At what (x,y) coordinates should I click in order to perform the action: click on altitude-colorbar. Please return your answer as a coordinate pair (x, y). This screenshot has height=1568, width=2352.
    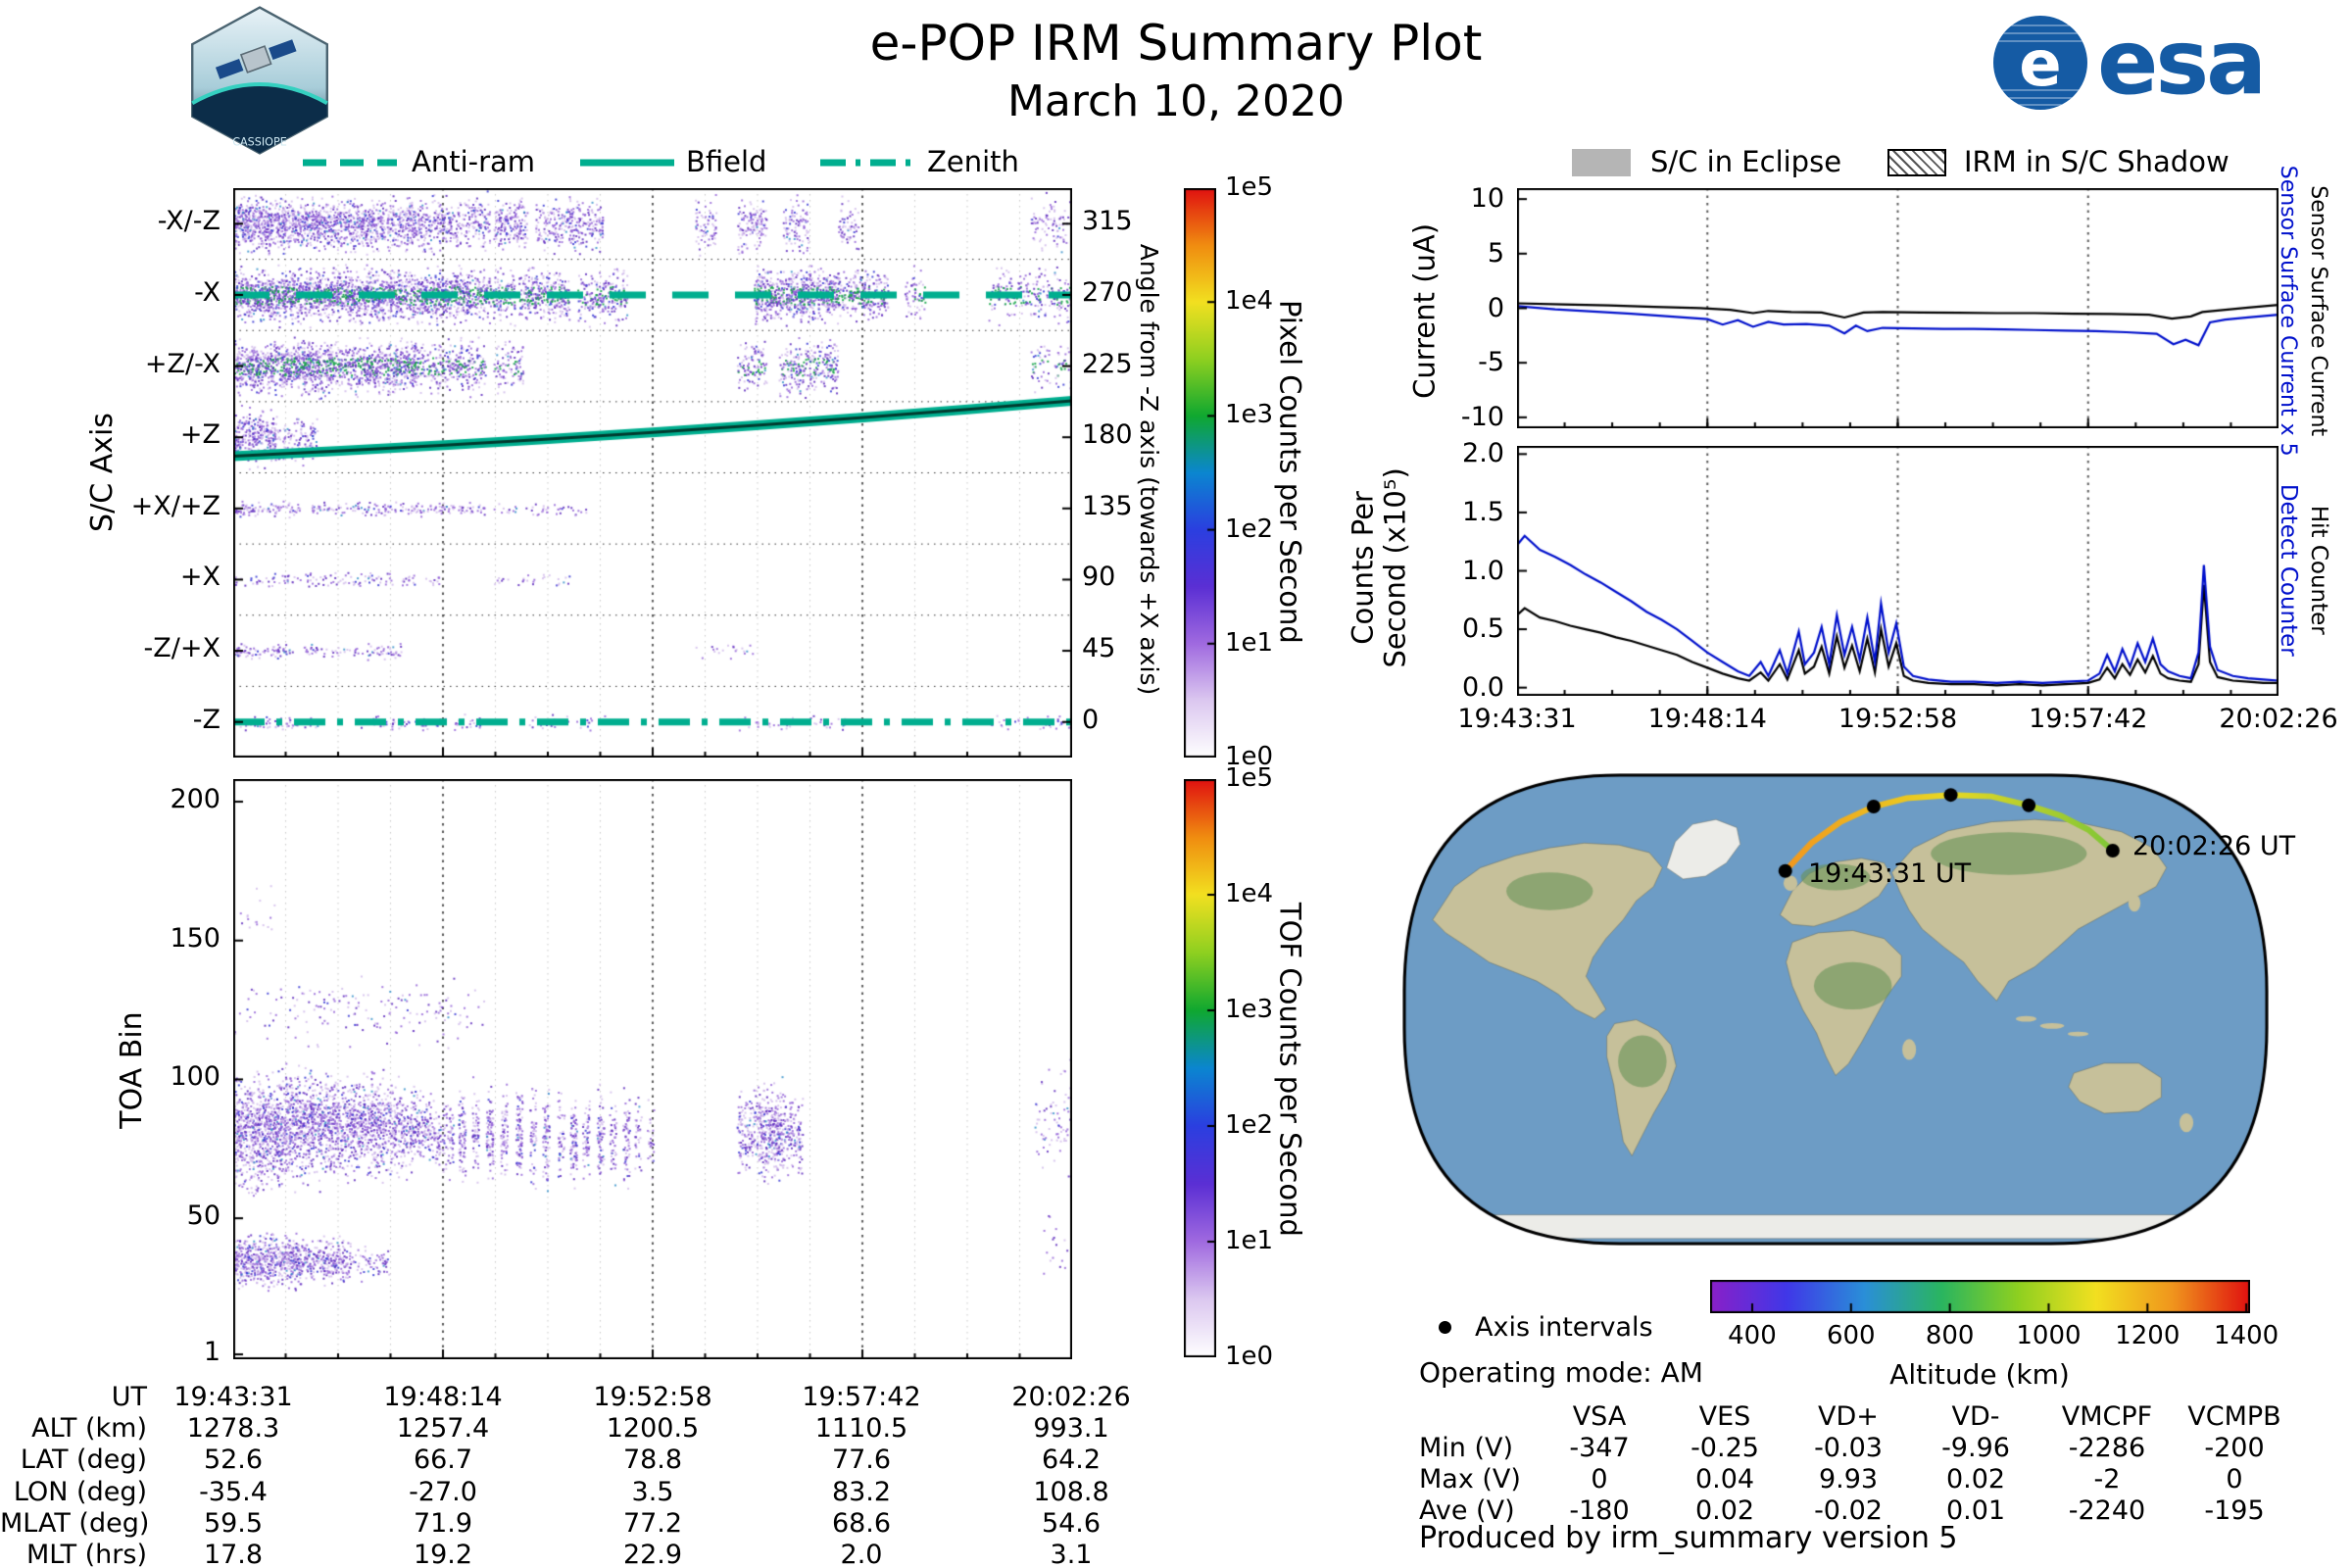
    Looking at the image, I should click on (1980, 1296).